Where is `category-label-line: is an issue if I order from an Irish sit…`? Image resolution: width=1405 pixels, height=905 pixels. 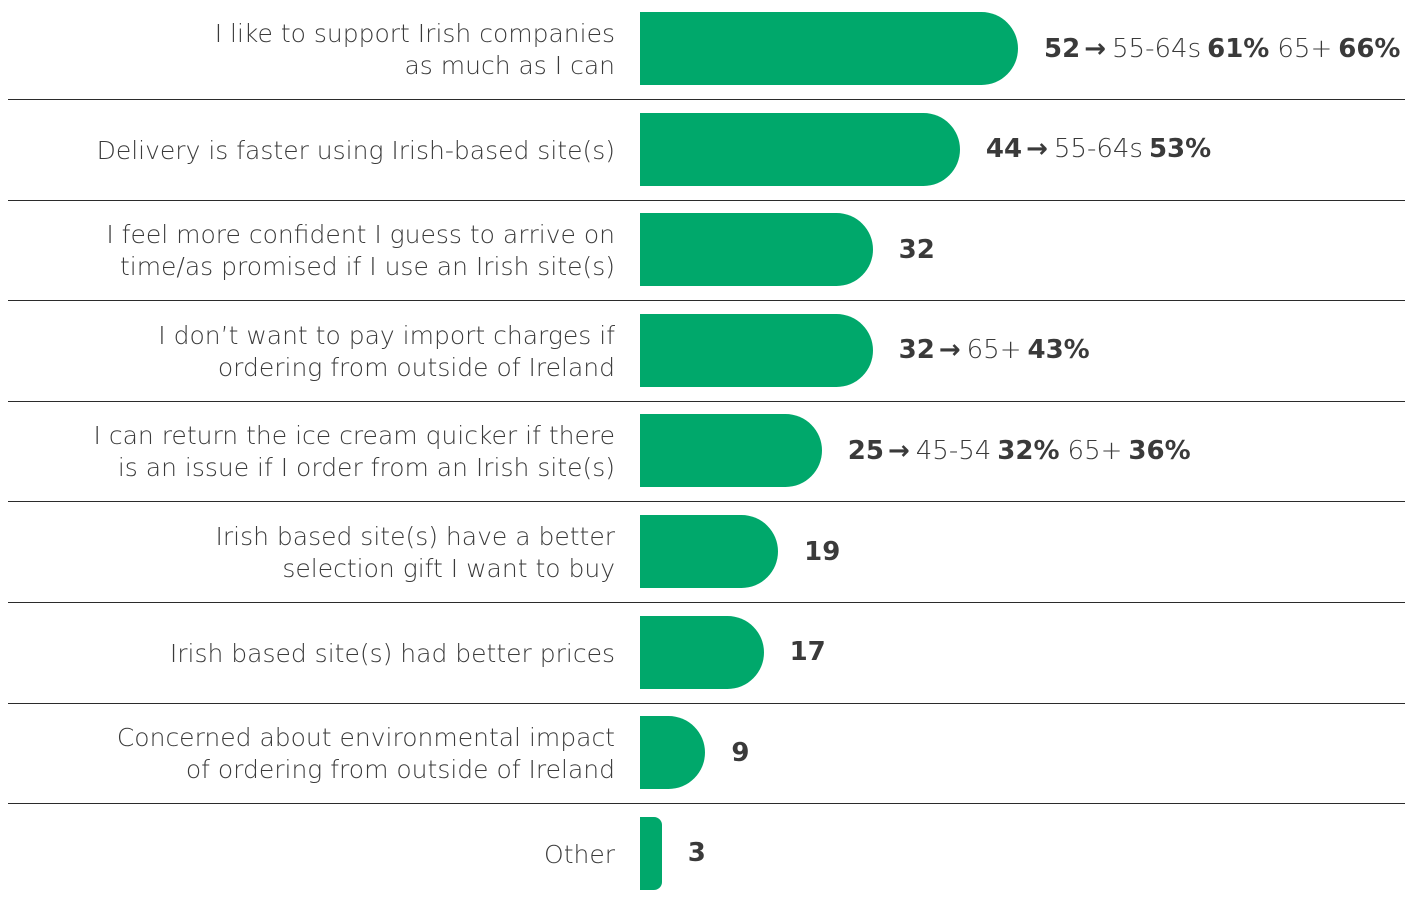 category-label-line: is an issue if I order from an Irish sit… is located at coordinates (366, 468).